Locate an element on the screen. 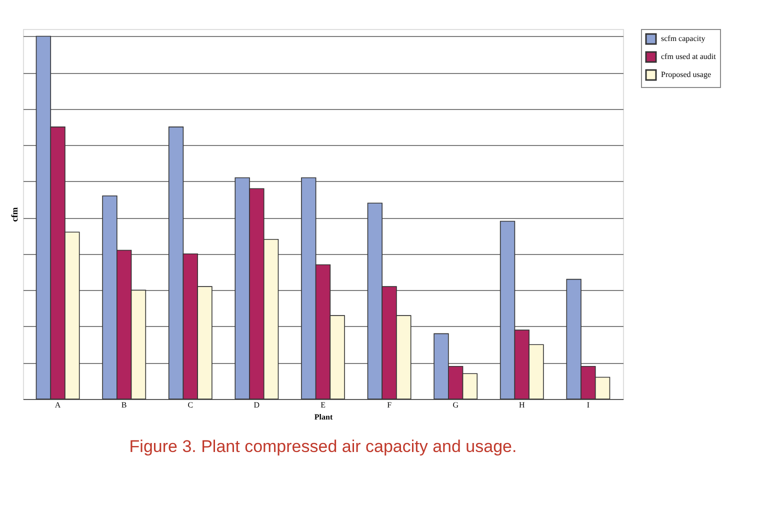  text: Figure 3. Plant compressed air capacity and usage. is located at coordinates (323, 446).